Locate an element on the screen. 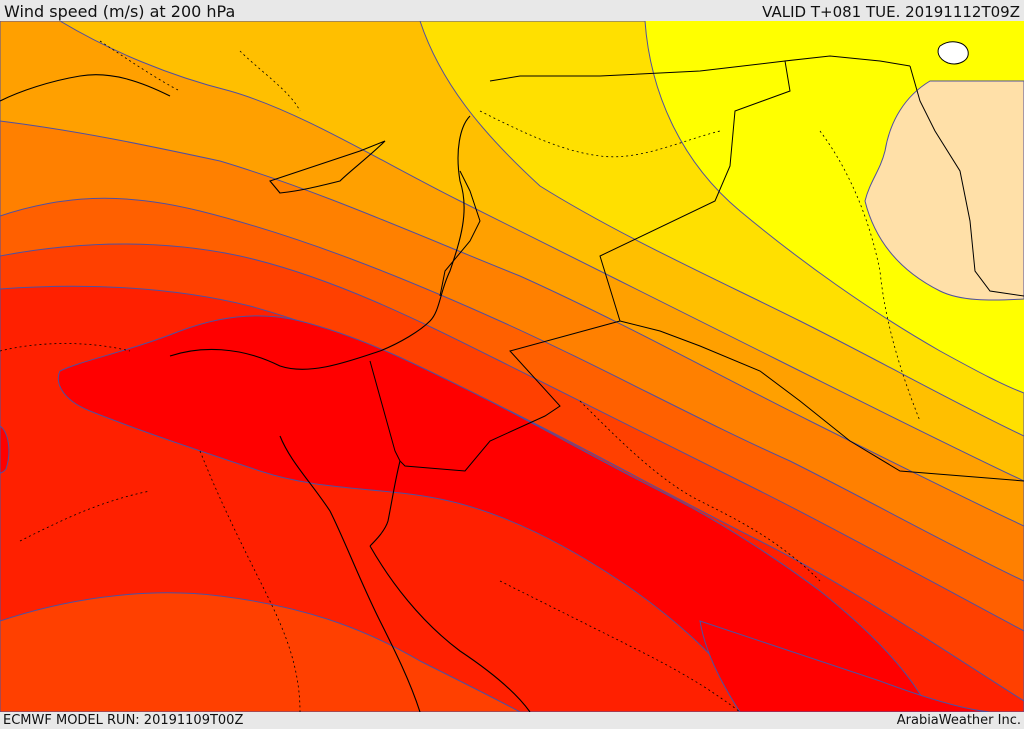 The image size is (1024, 729). model-run: ECMWF MODEL RUN: 20191109T00Z is located at coordinates (123, 720).